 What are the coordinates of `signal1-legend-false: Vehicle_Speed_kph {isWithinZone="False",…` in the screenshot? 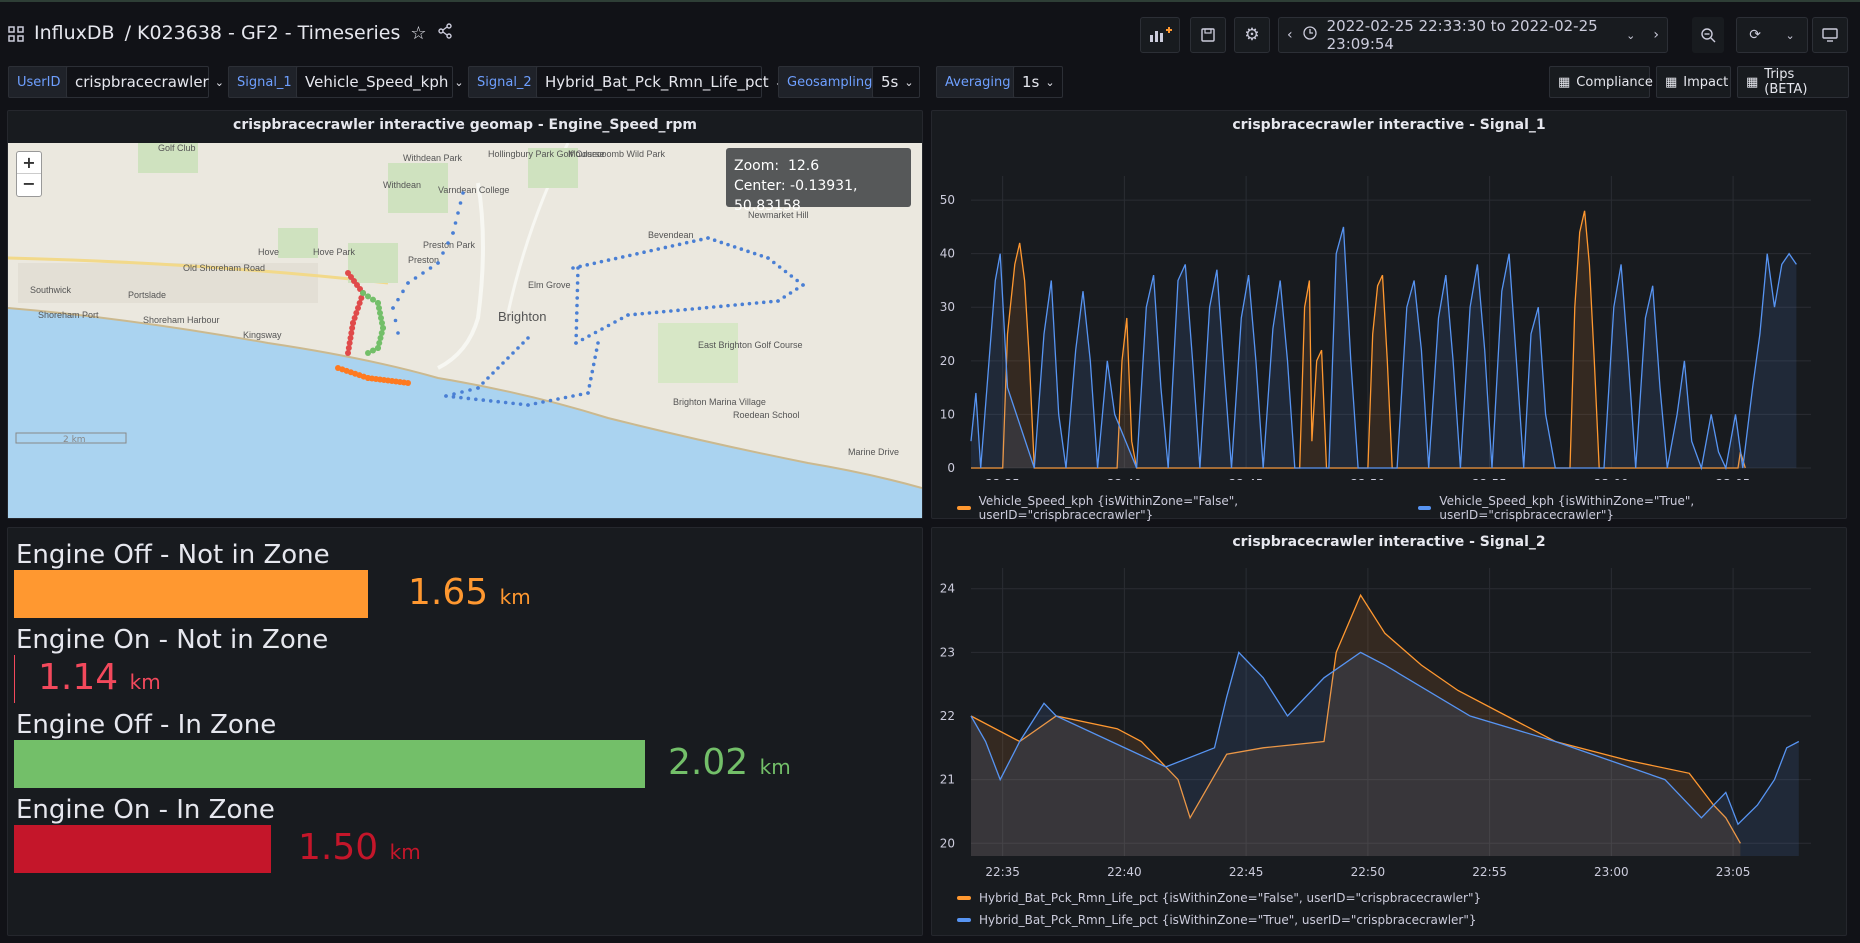 It's located at (1408, 508).